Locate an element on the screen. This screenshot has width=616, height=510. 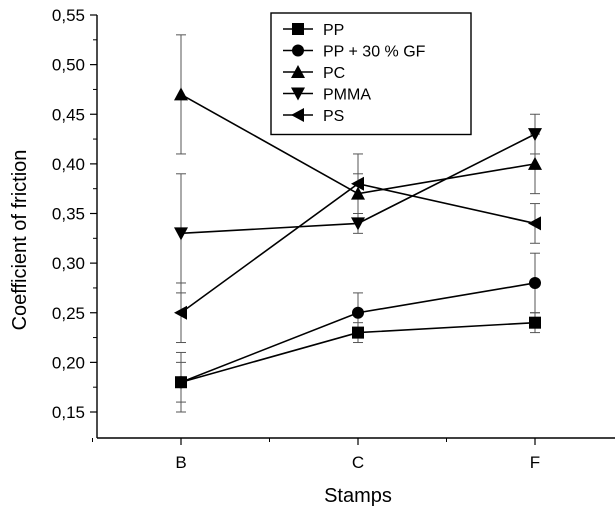
x-tick-label: B is located at coordinates (180, 462).